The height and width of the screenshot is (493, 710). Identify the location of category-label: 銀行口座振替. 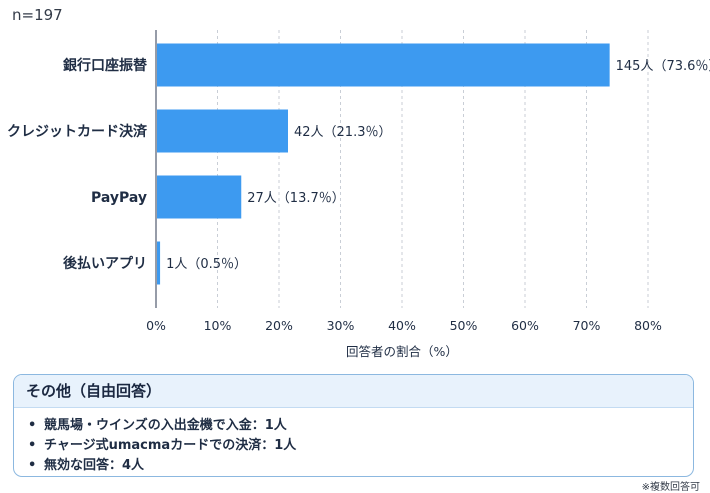
(105, 65).